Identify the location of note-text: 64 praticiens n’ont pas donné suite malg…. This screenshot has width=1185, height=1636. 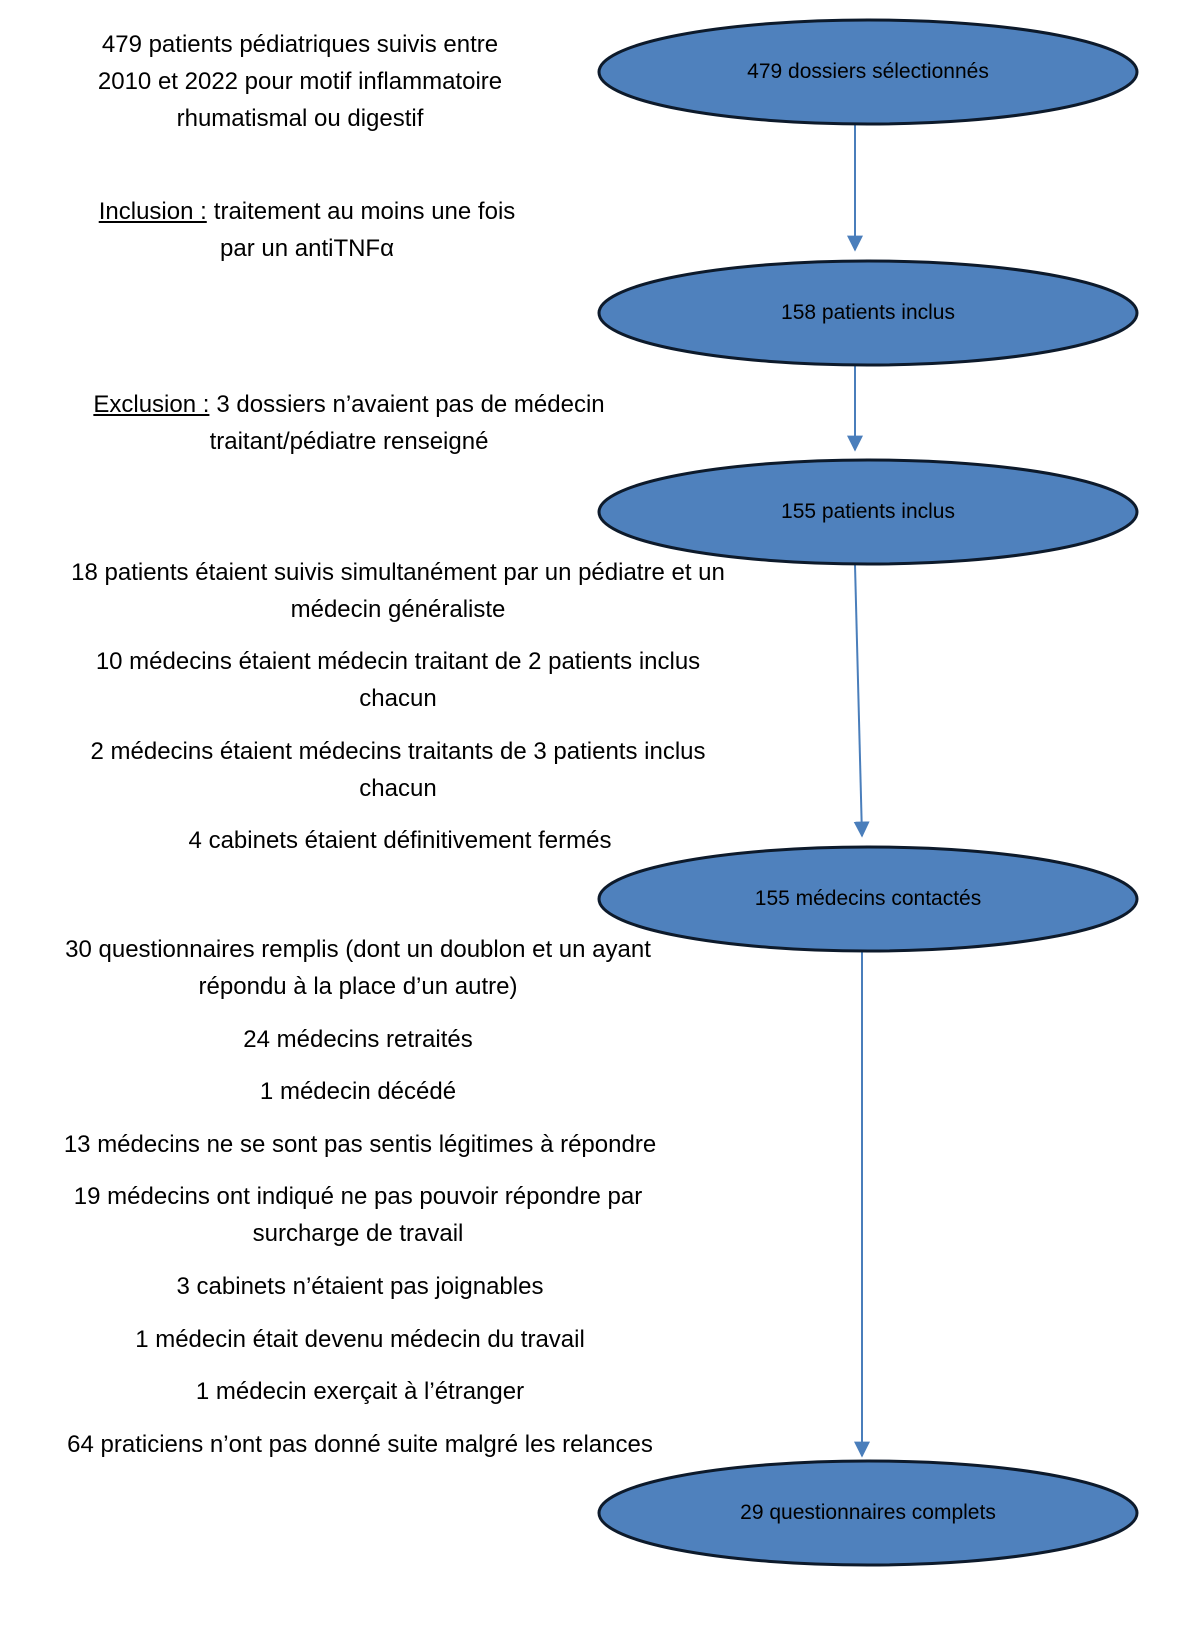
(360, 1444).